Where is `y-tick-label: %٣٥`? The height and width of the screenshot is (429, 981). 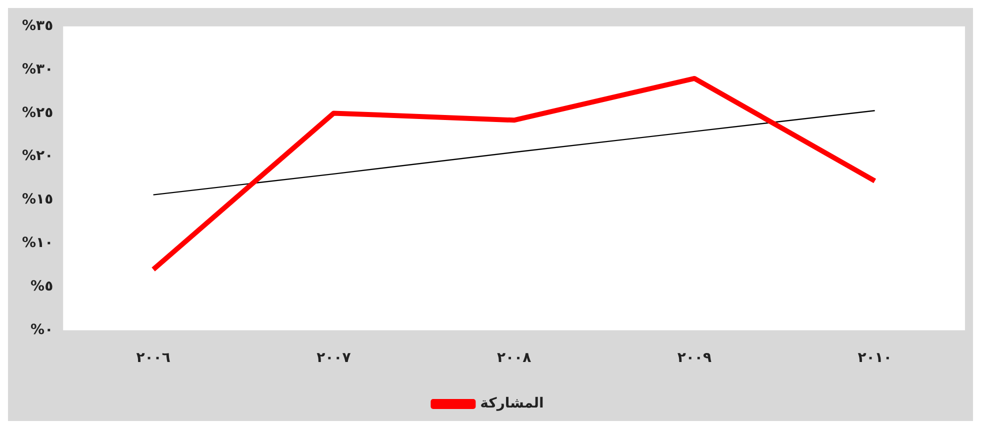
y-tick-label: %٣٥ is located at coordinates (38, 26).